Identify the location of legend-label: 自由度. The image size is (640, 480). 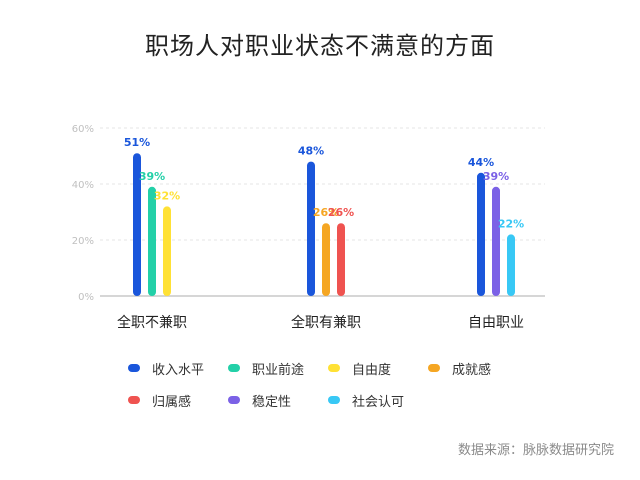
(372, 370).